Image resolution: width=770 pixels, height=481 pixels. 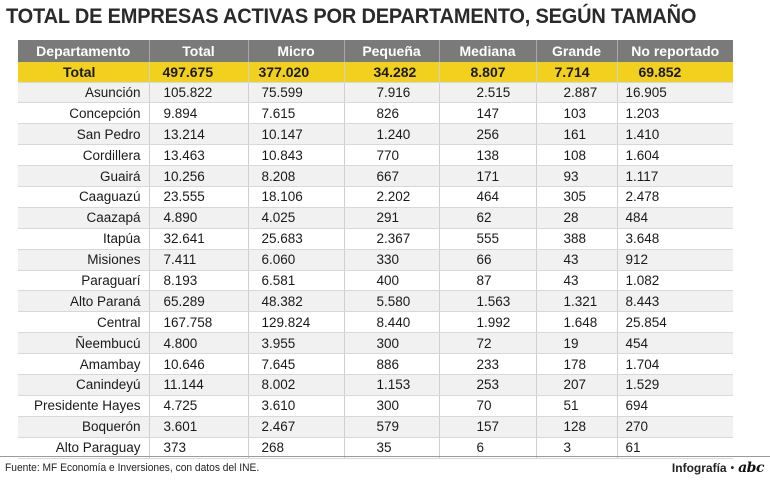 I want to click on pequena-cell: 770, so click(x=392, y=155).